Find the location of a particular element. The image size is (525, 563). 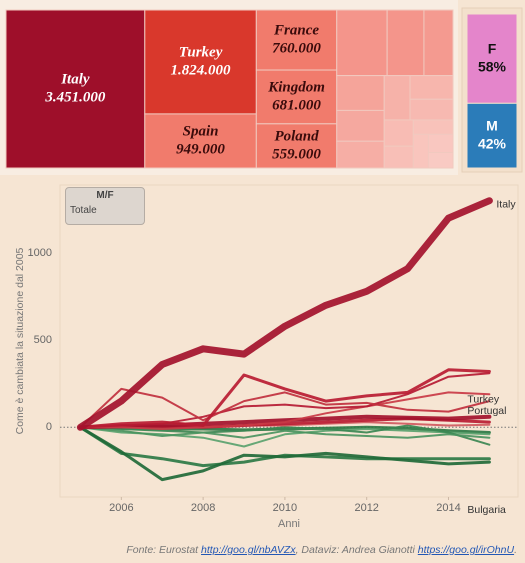

series-label: Italy is located at coordinates (506, 204).